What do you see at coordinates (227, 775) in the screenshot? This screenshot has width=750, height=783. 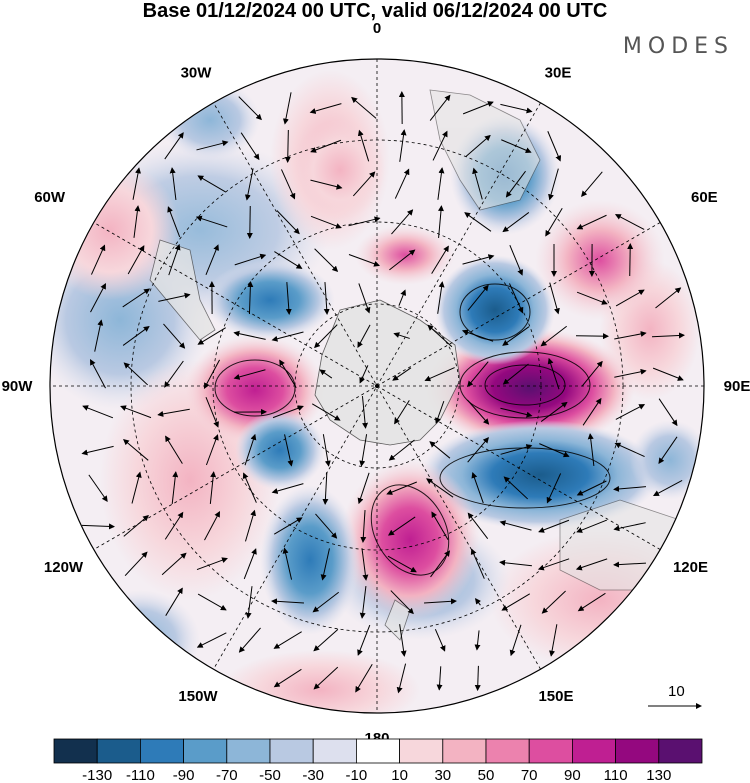 I see `colorbar-tick-label: -70` at bounding box center [227, 775].